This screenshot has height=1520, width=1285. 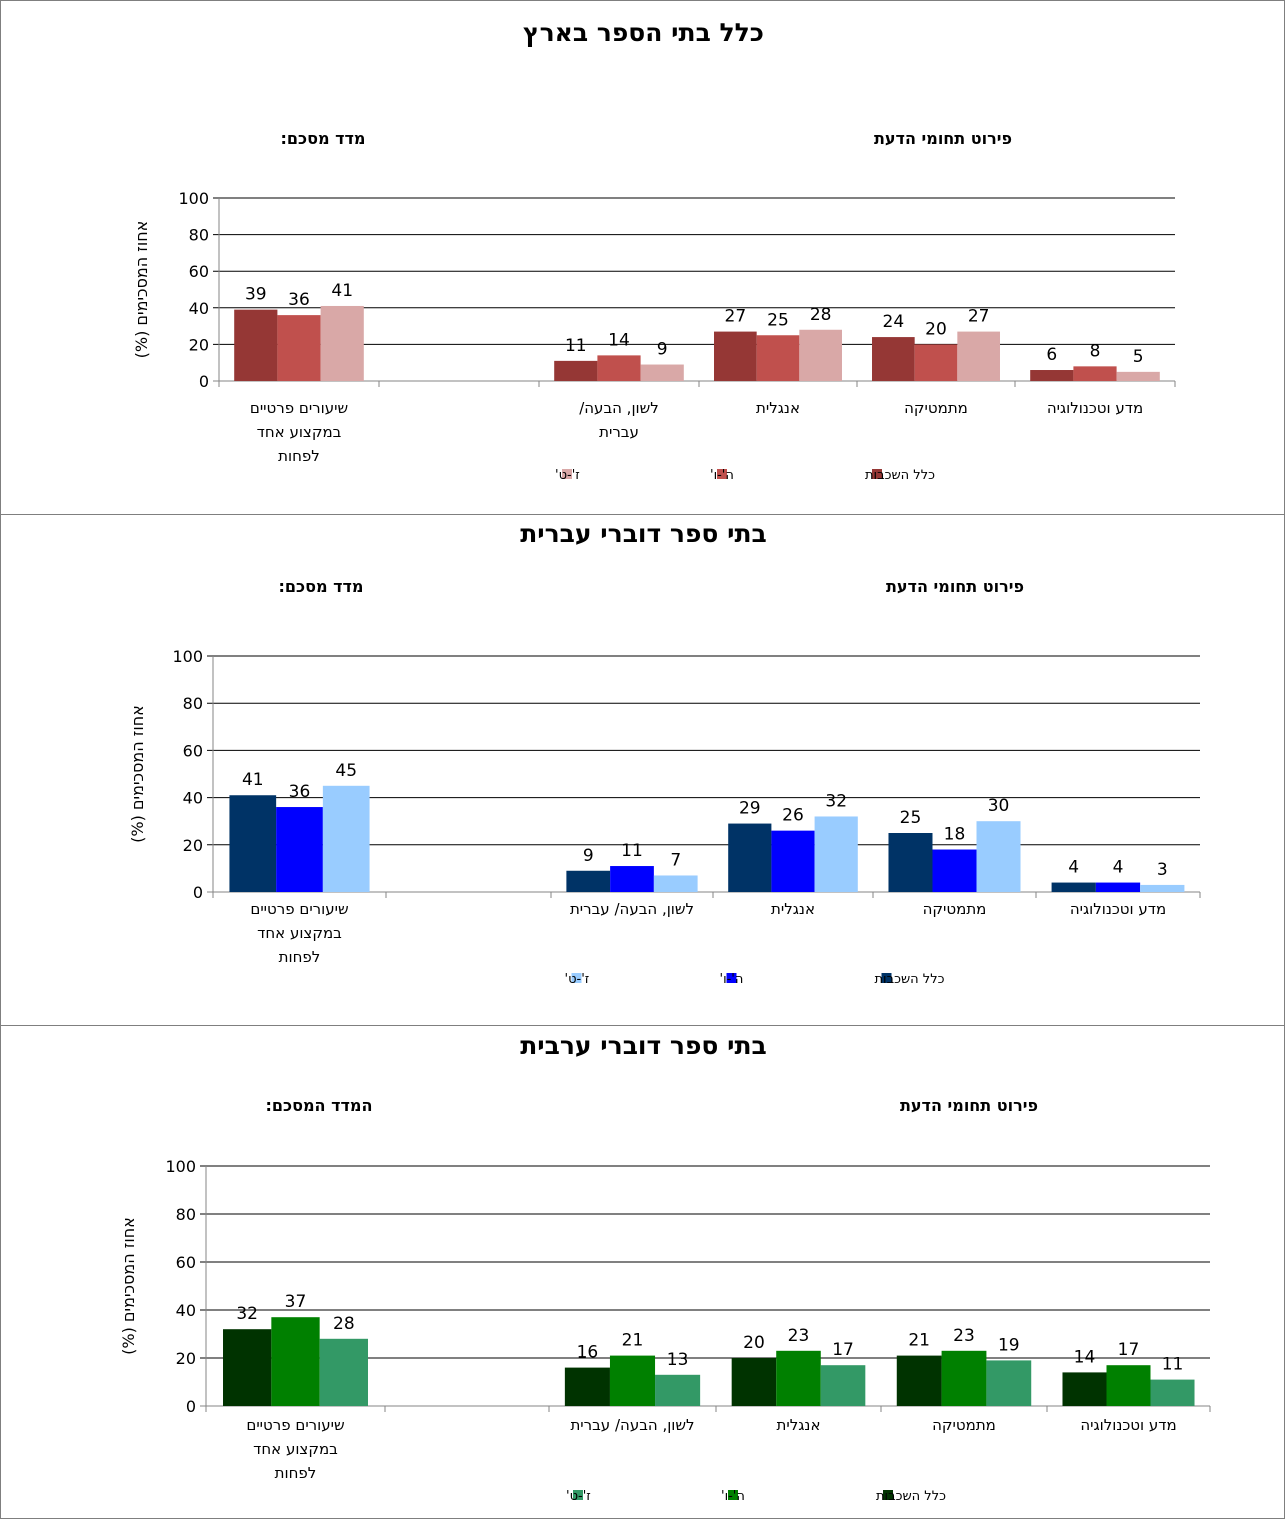 What do you see at coordinates (675, 860) in the screenshot?
I see `data-label: 7` at bounding box center [675, 860].